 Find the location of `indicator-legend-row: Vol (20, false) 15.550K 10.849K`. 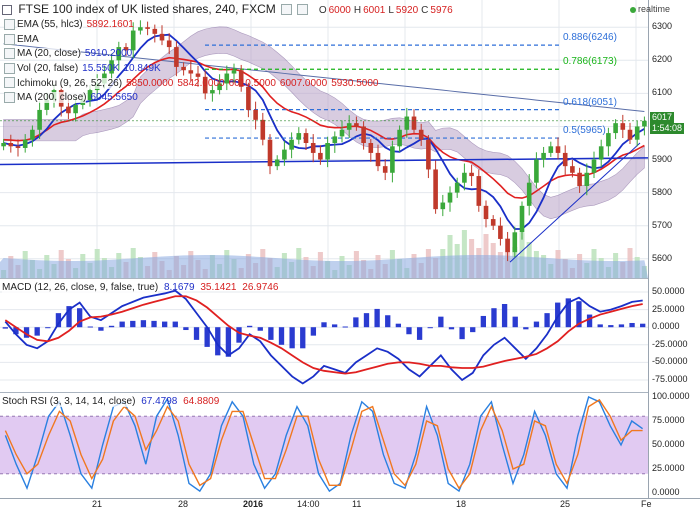

indicator-legend-row: Vol (20, false) 15.550K 10.849K is located at coordinates (81, 68).